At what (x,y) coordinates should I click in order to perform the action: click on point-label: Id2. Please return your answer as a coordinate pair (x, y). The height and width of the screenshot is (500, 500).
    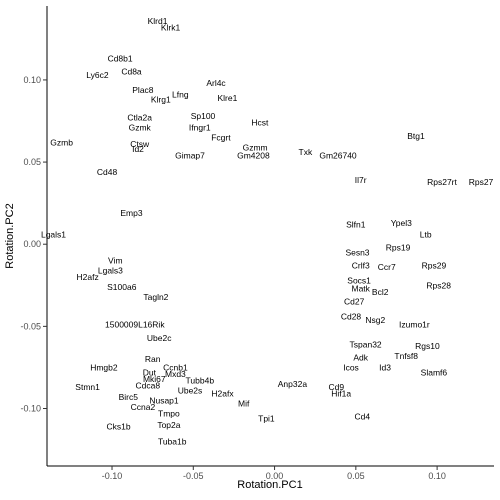
    Looking at the image, I should click on (138, 149).